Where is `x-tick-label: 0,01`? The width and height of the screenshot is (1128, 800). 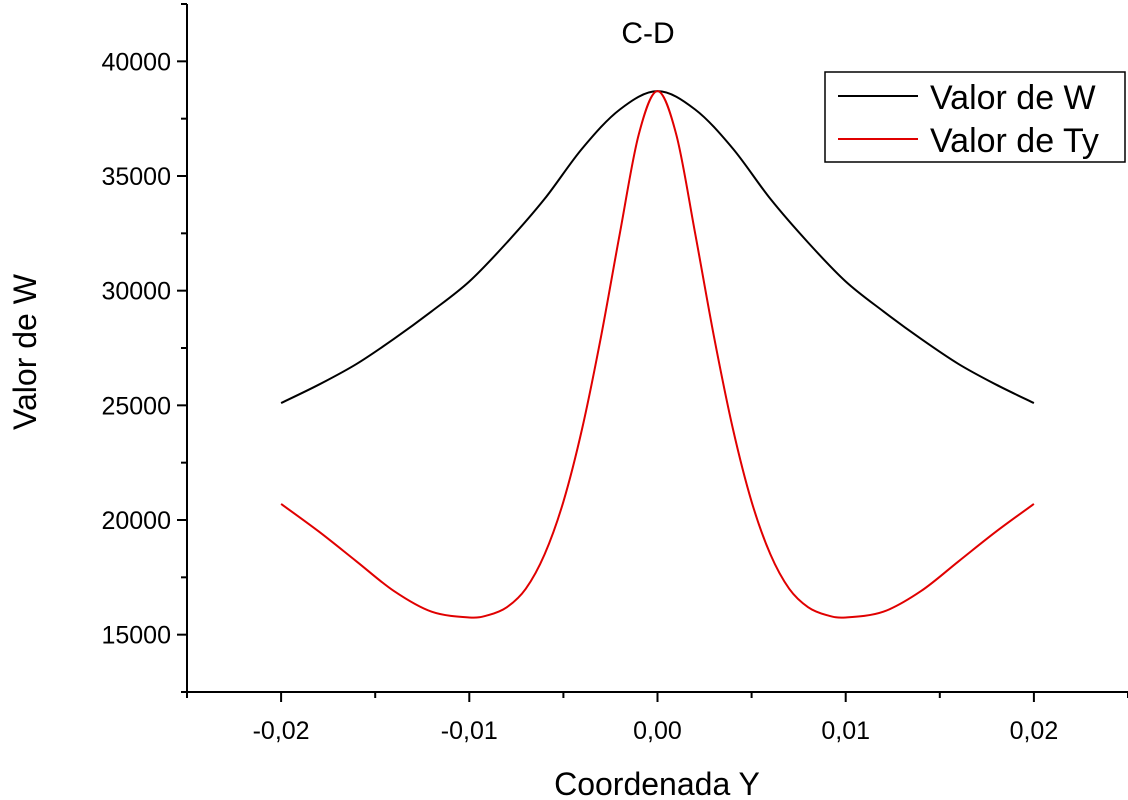 x-tick-label: 0,01 is located at coordinates (845, 731).